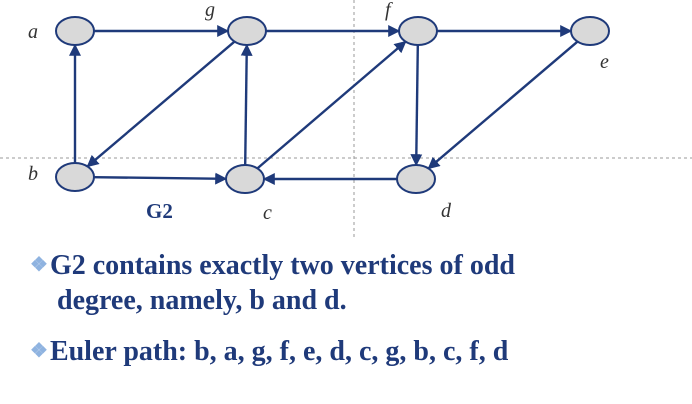  I want to click on graph-title: G2, so click(159, 211).